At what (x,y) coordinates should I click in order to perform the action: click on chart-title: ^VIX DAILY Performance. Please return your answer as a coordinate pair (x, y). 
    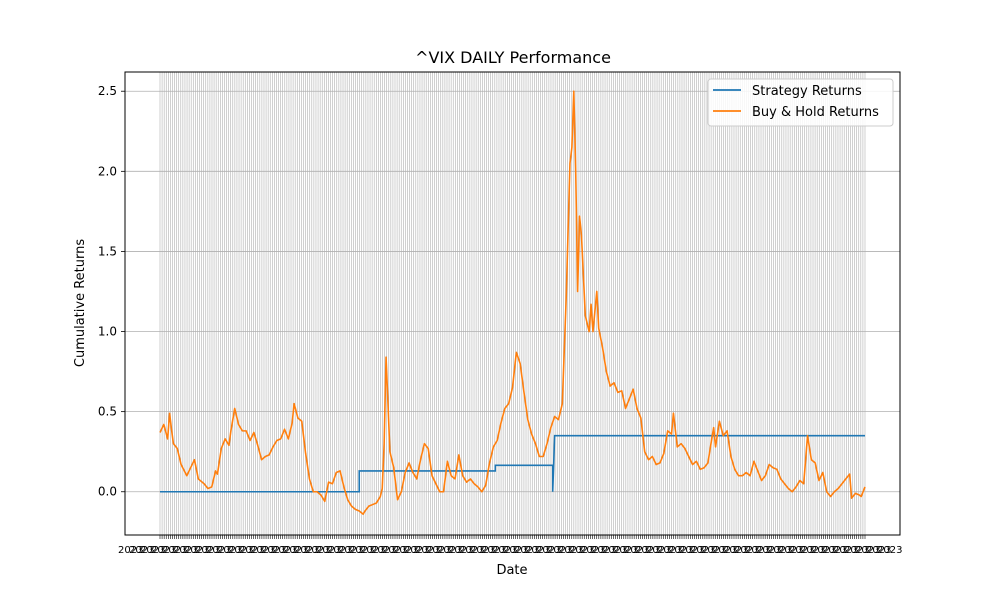
    Looking at the image, I should click on (513, 57).